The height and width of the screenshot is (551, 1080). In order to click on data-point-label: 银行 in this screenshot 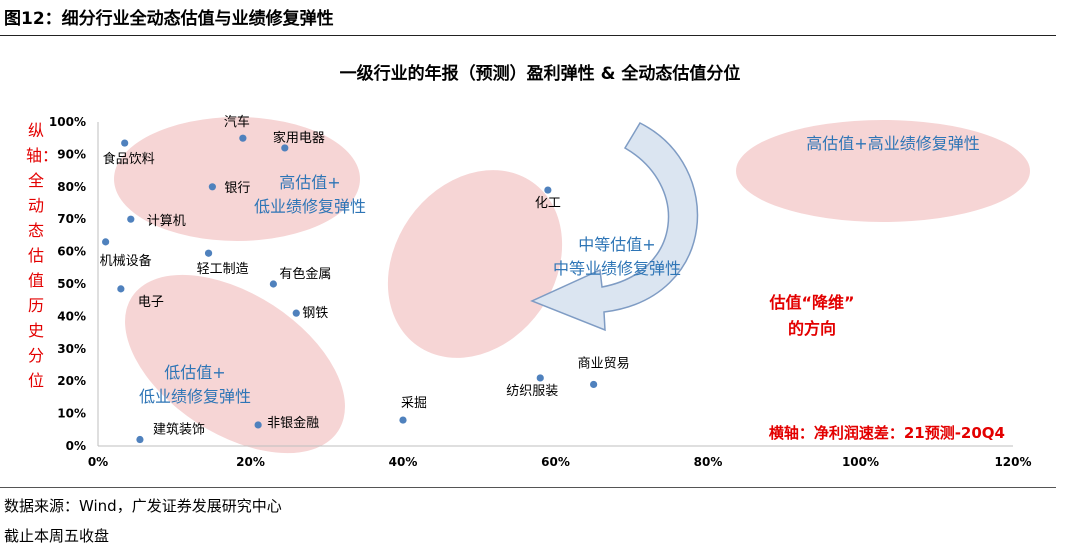, I will do `click(237, 188)`.